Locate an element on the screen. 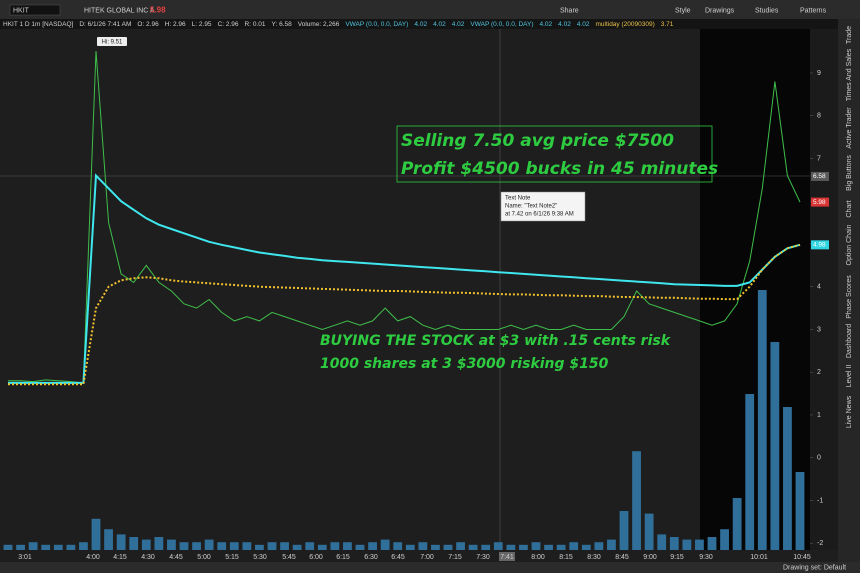 This screenshot has height=573, width=860. x-tick-label: 8:30 is located at coordinates (594, 557).